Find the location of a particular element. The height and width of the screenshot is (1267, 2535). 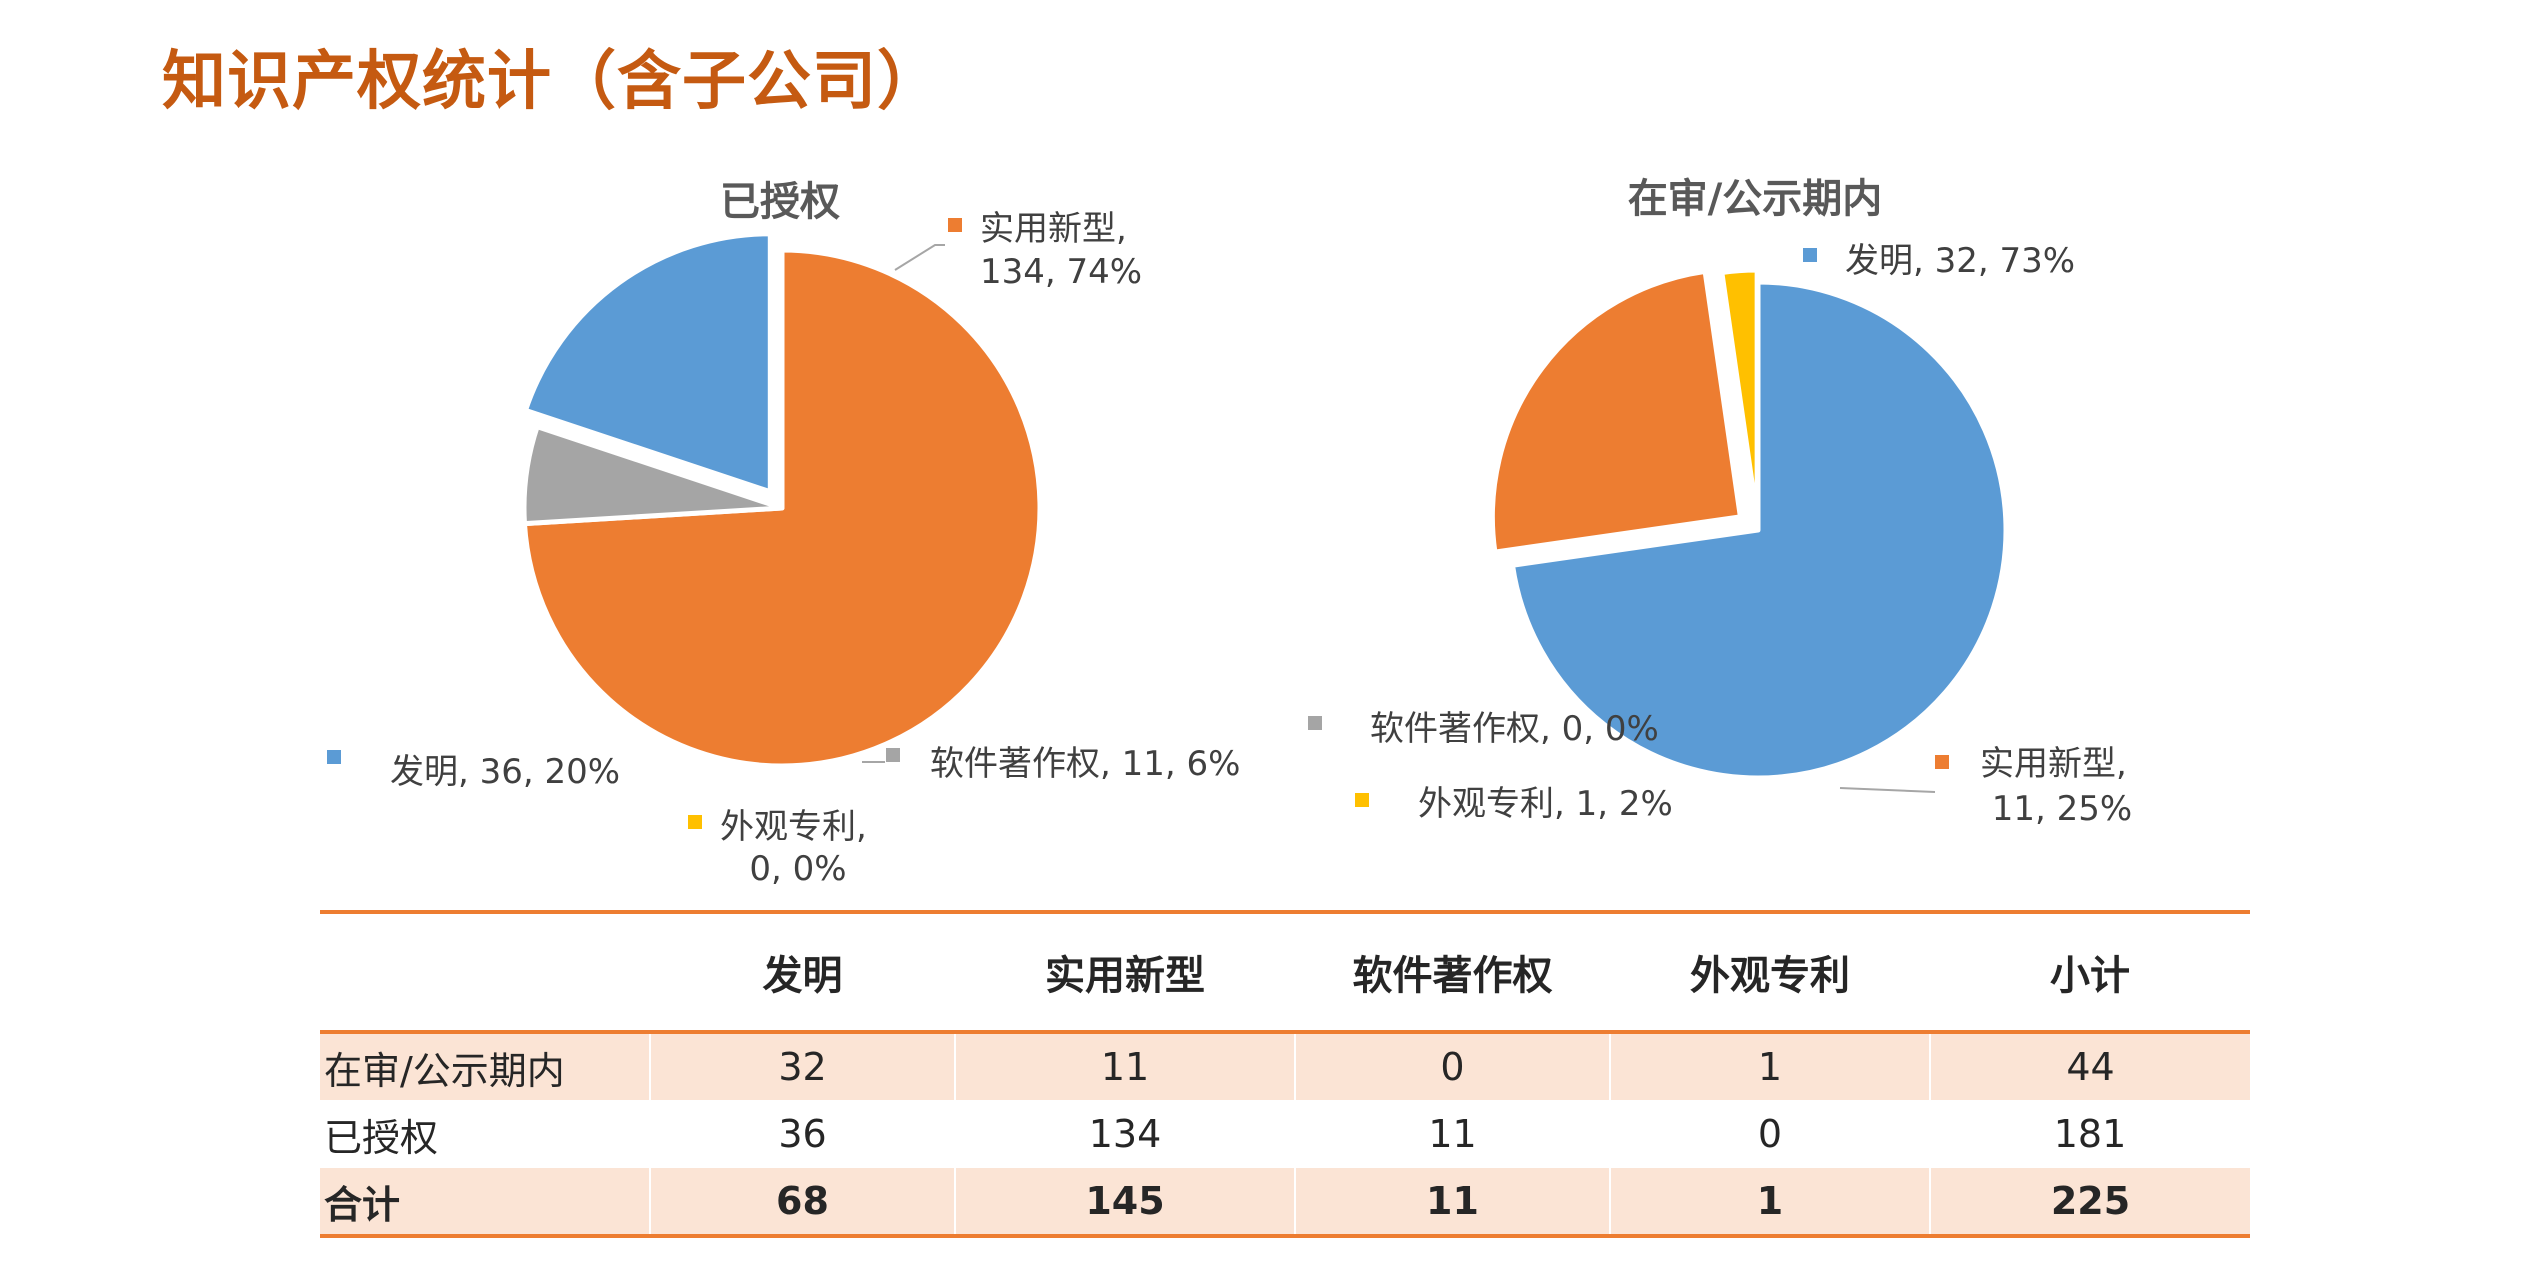

table-cell: 36 is located at coordinates (802, 1134).